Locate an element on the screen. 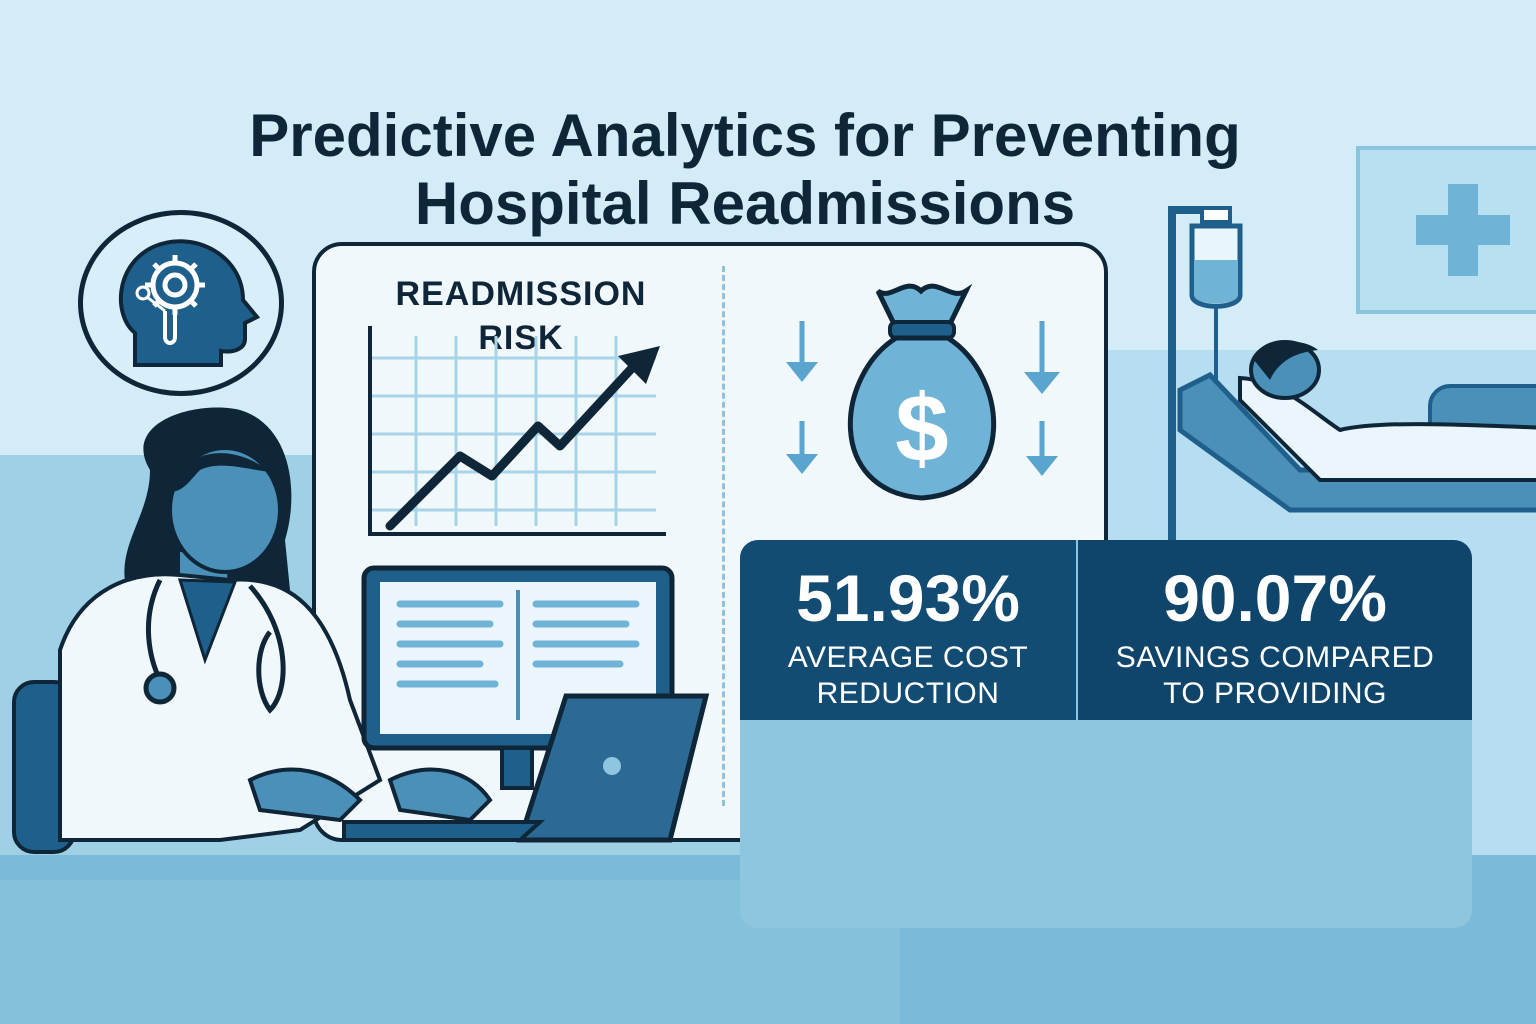 The width and height of the screenshot is (1536, 1024). trend-line is located at coordinates (511, 447).